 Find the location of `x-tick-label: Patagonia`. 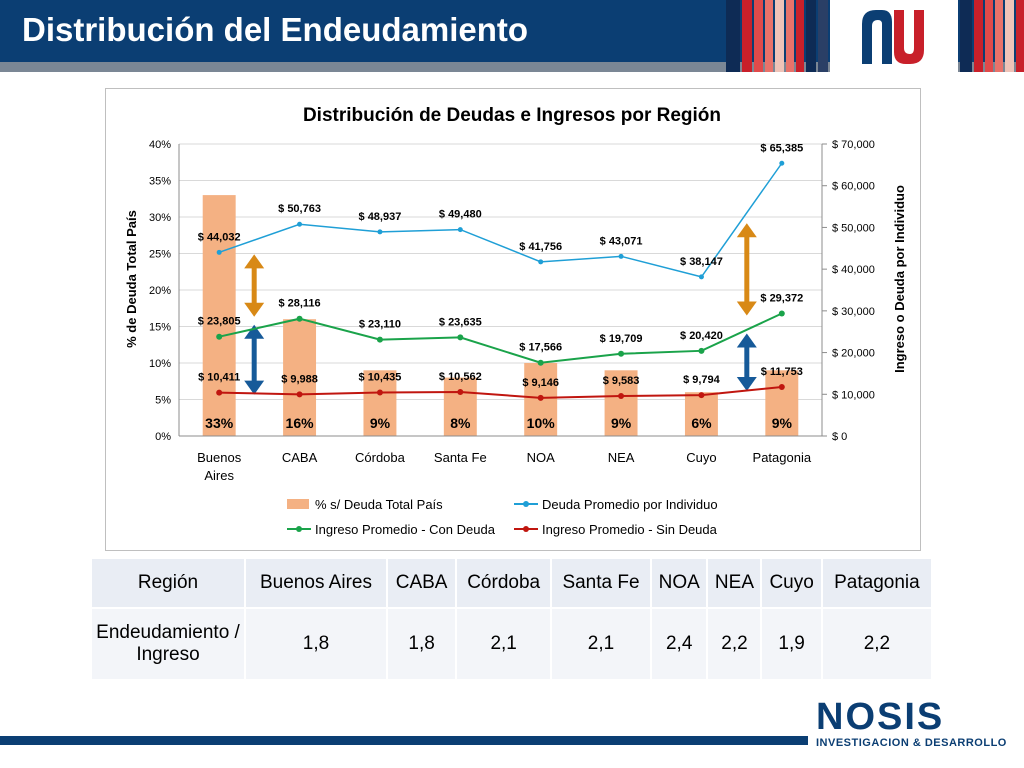

x-tick-label: Patagonia is located at coordinates (782, 457).